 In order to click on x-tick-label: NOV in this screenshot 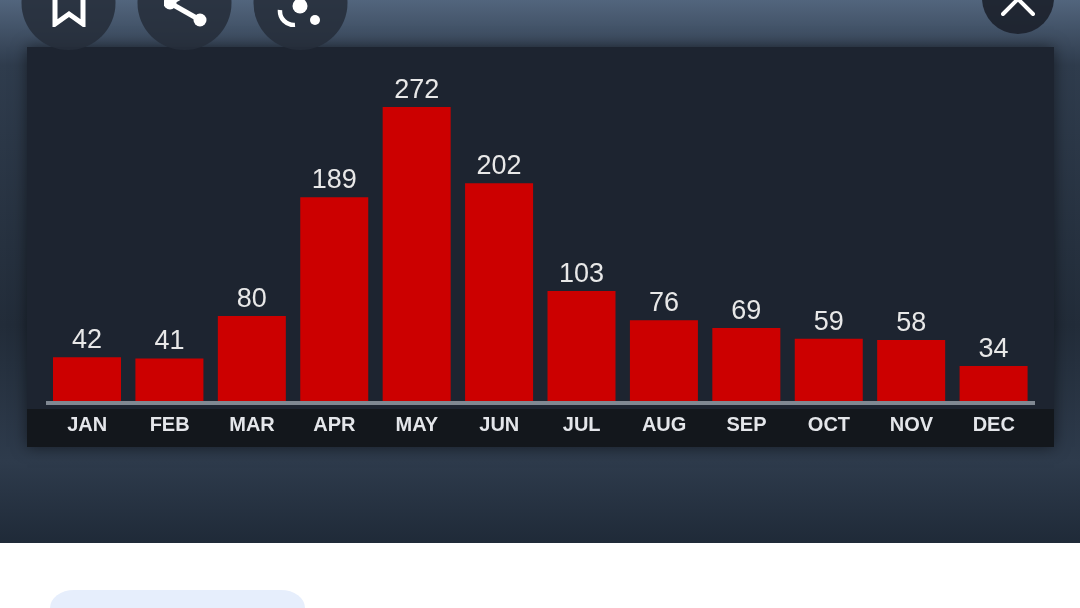, I will do `click(911, 424)`.